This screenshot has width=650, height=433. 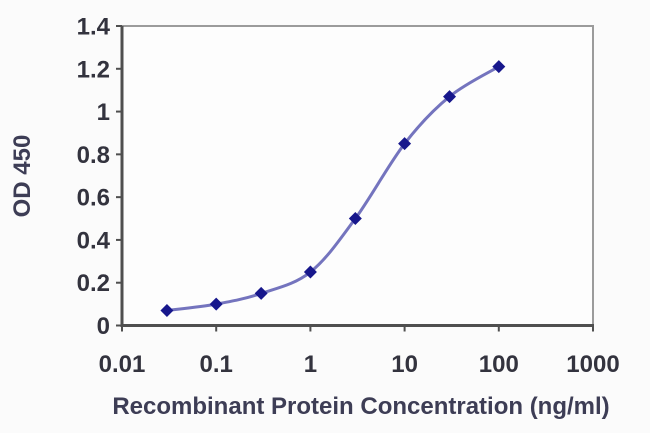 What do you see at coordinates (404, 364) in the screenshot?
I see `x-tick-label: 10` at bounding box center [404, 364].